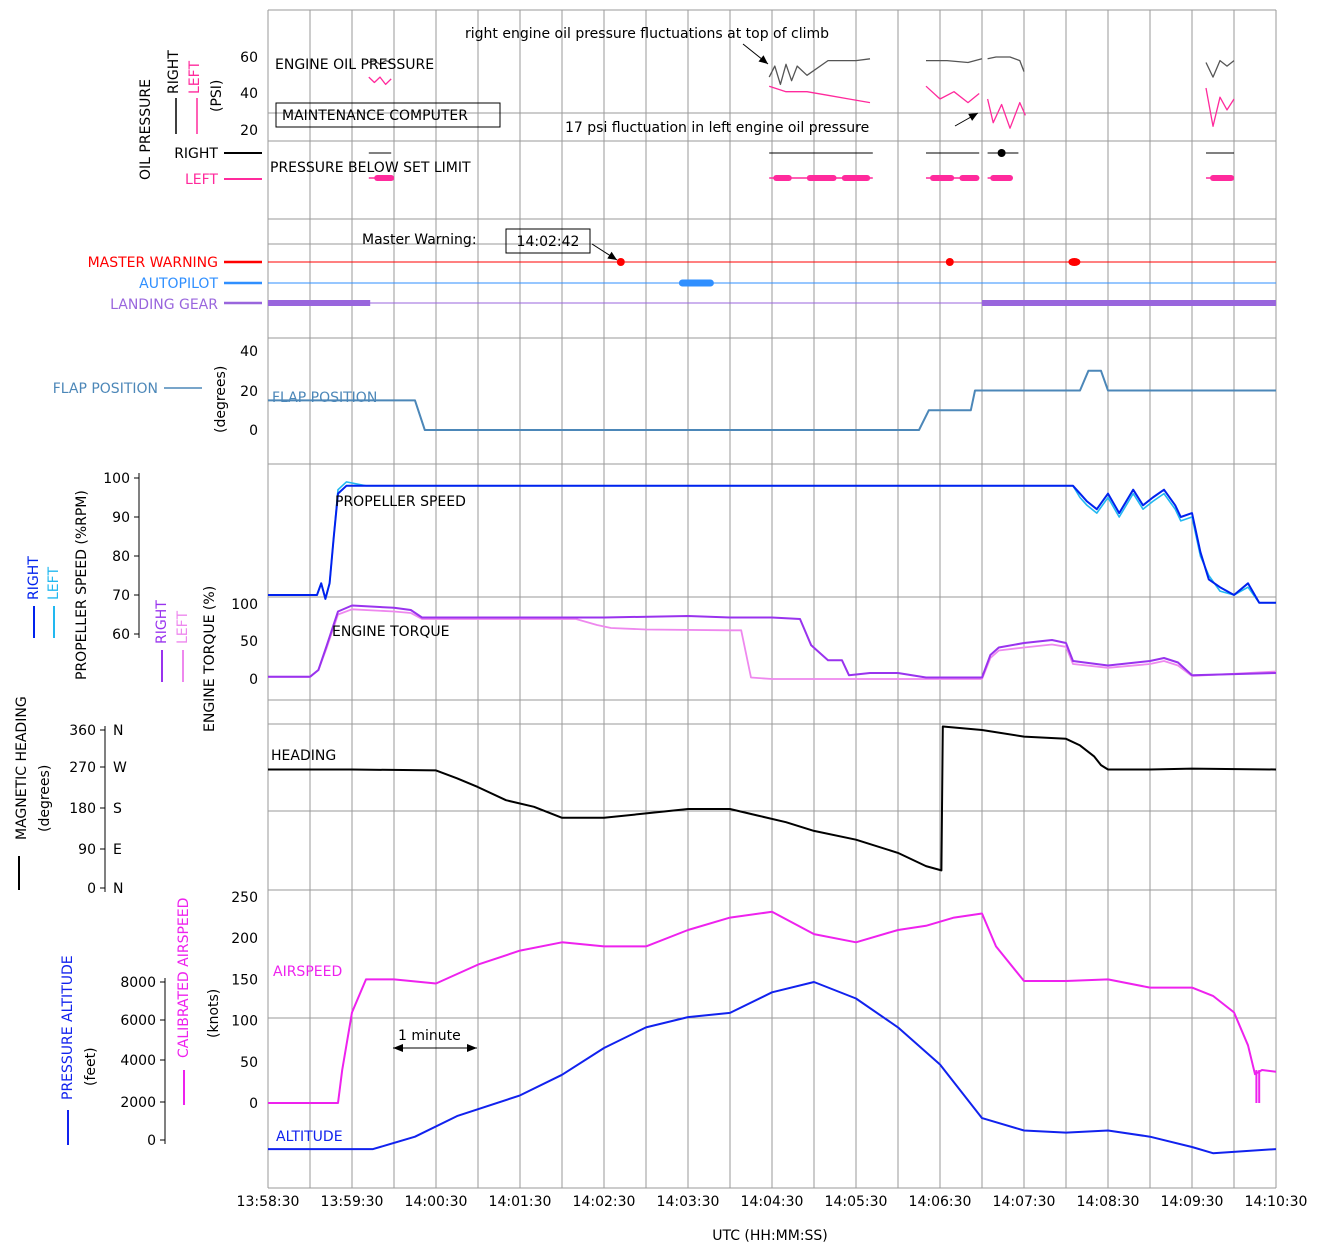 The image size is (1330, 1247). Describe the element at coordinates (34, 578) in the screenshot. I see `prop-legend-right: RIGHT` at that location.